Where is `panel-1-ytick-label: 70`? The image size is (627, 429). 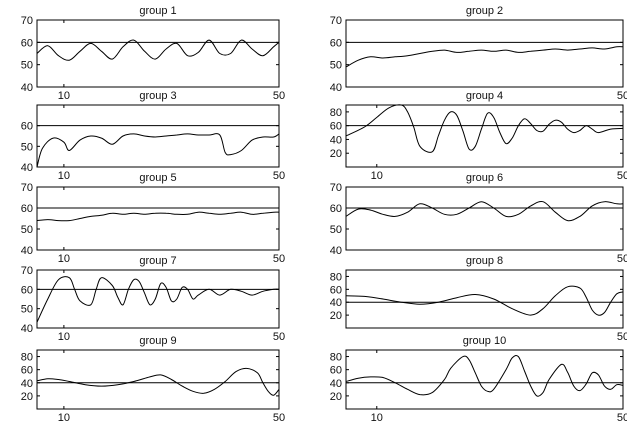
panel-1-ytick-label: 70 is located at coordinates (27, 21).